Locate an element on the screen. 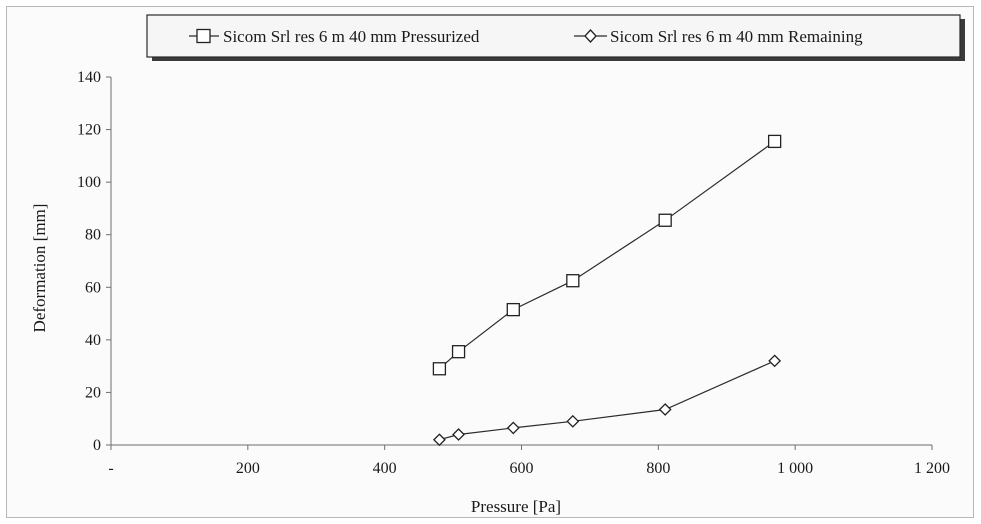 The width and height of the screenshot is (981, 524). y-tick-label: 40 is located at coordinates (93, 340).